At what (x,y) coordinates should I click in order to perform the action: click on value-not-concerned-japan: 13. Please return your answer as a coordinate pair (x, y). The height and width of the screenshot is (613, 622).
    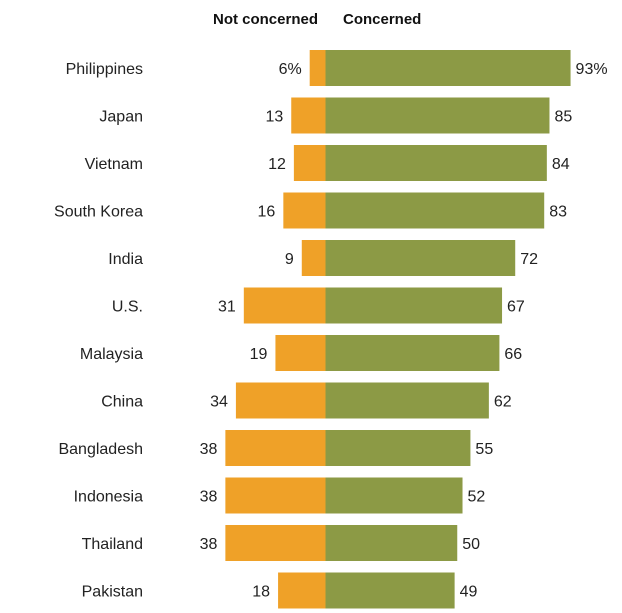
    Looking at the image, I should click on (274, 117).